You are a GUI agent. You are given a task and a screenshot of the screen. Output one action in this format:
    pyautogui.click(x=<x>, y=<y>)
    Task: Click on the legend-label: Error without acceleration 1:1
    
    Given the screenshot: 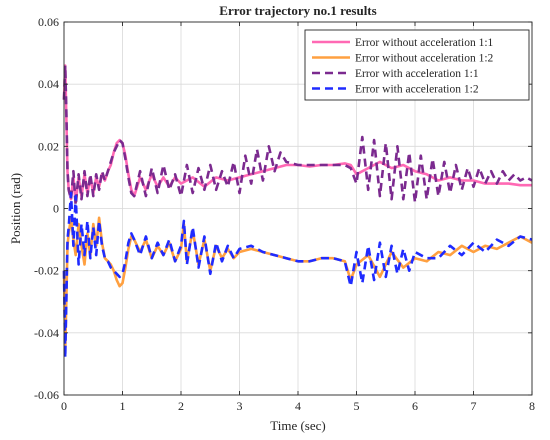 What is the action you would take?
    pyautogui.click(x=424, y=43)
    